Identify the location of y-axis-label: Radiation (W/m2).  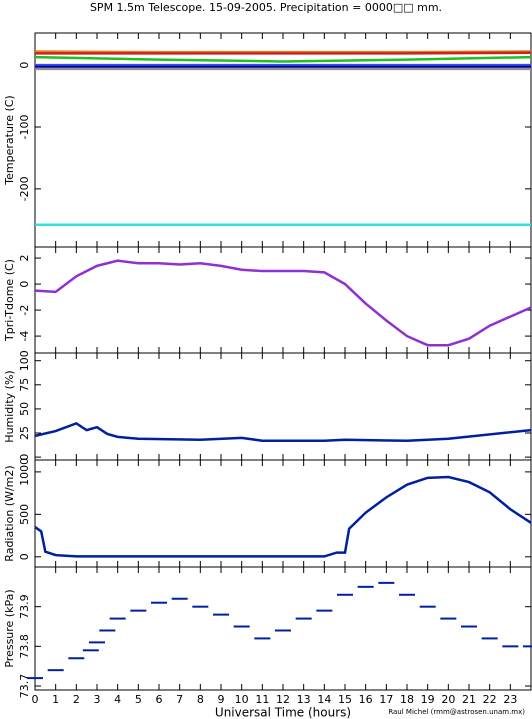
(9, 513).